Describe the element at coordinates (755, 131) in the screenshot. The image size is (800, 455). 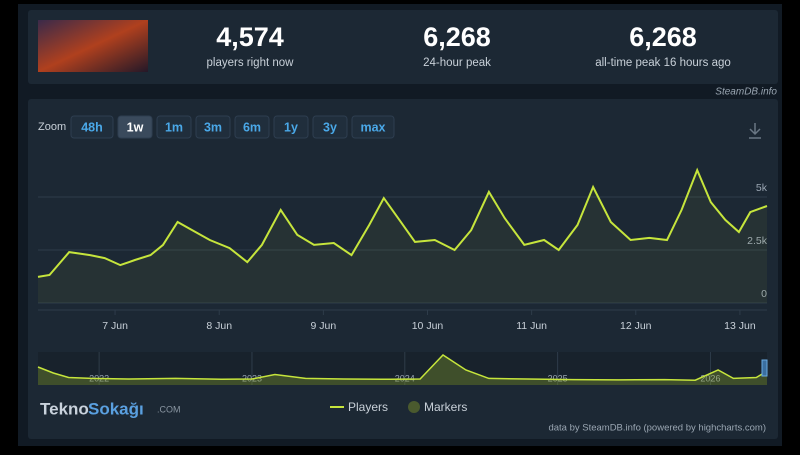
I see `download-icon` at that location.